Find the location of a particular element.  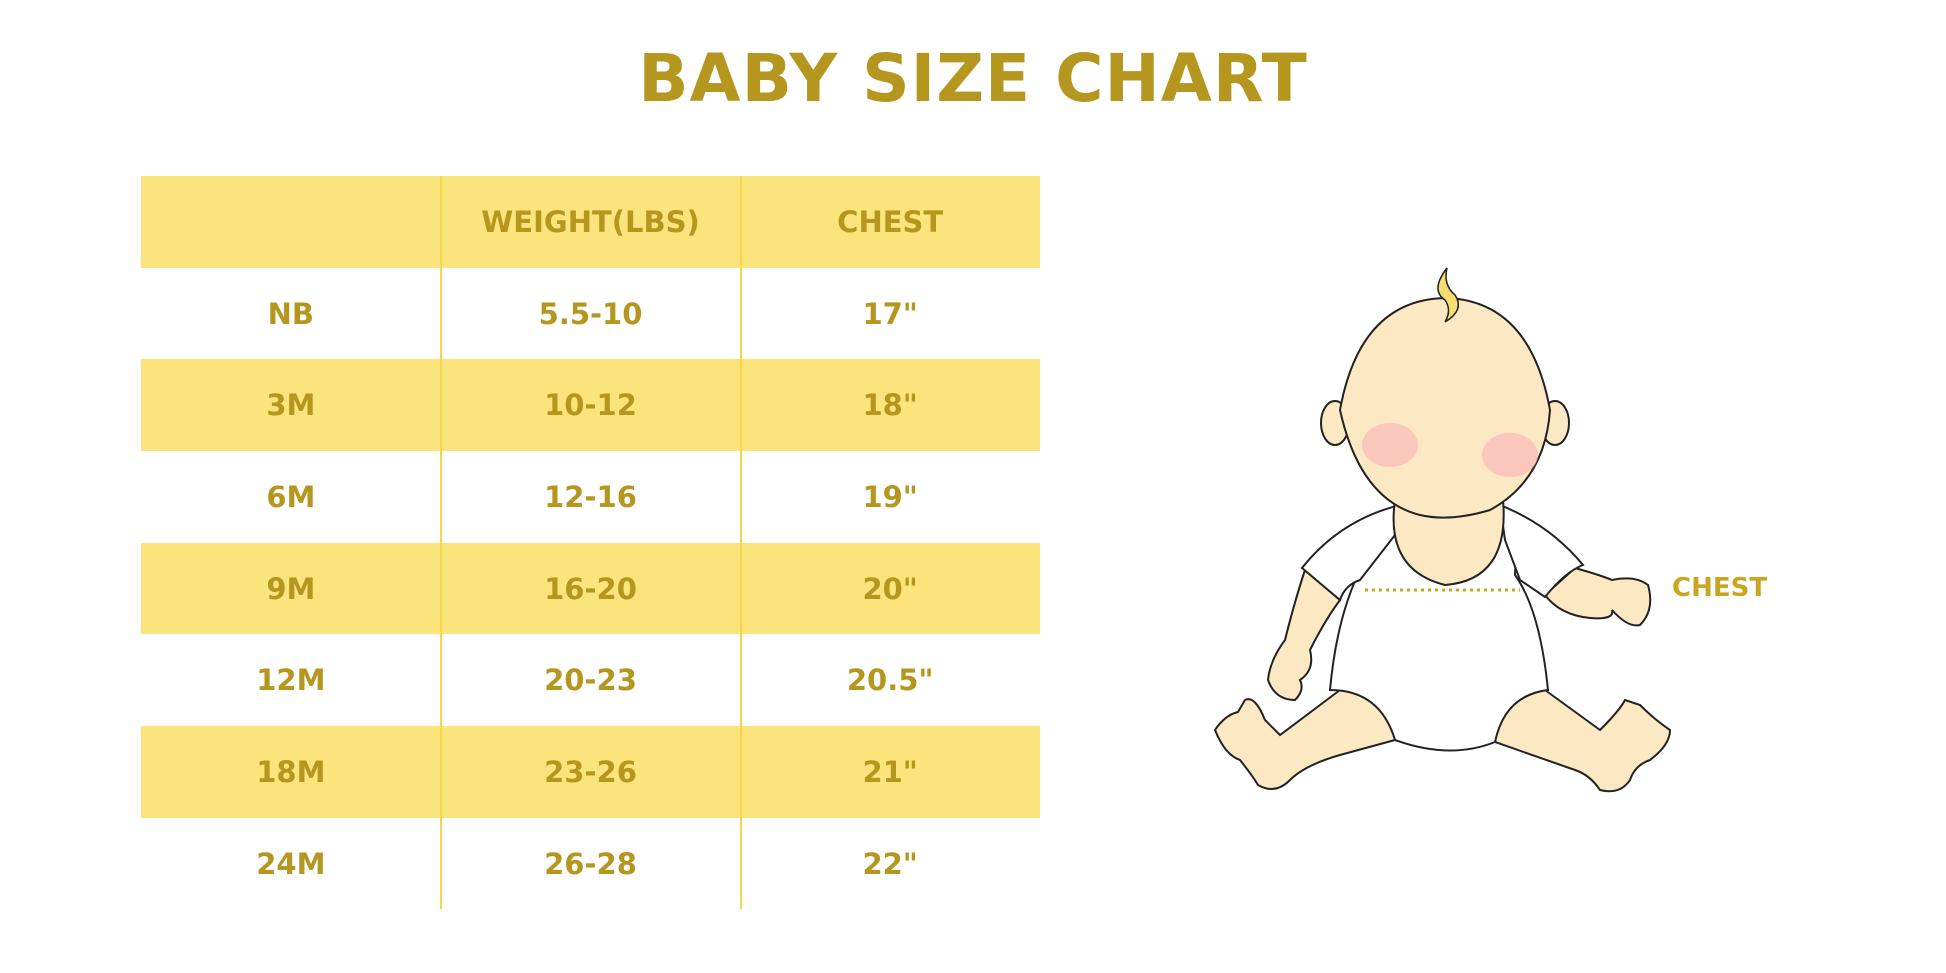

cell-chest: 19" is located at coordinates (890, 496).